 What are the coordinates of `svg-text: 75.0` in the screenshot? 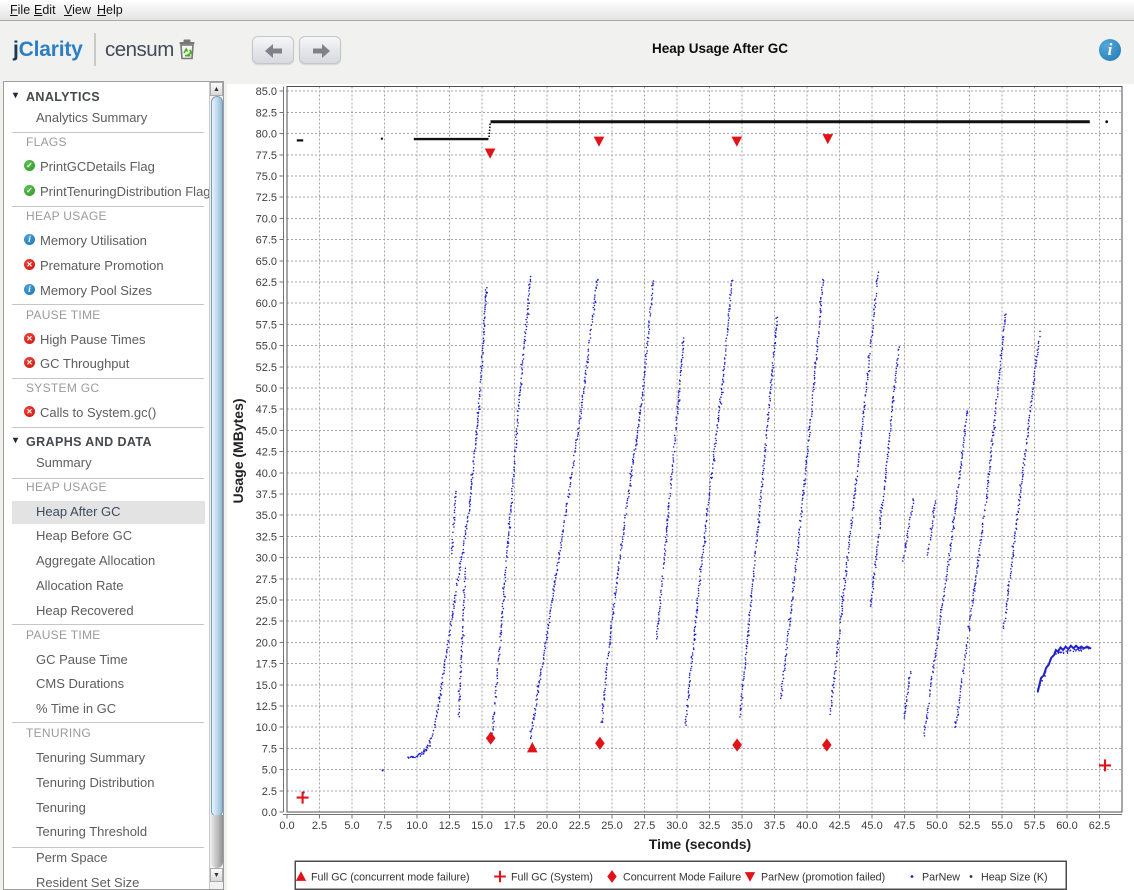 It's located at (266, 177).